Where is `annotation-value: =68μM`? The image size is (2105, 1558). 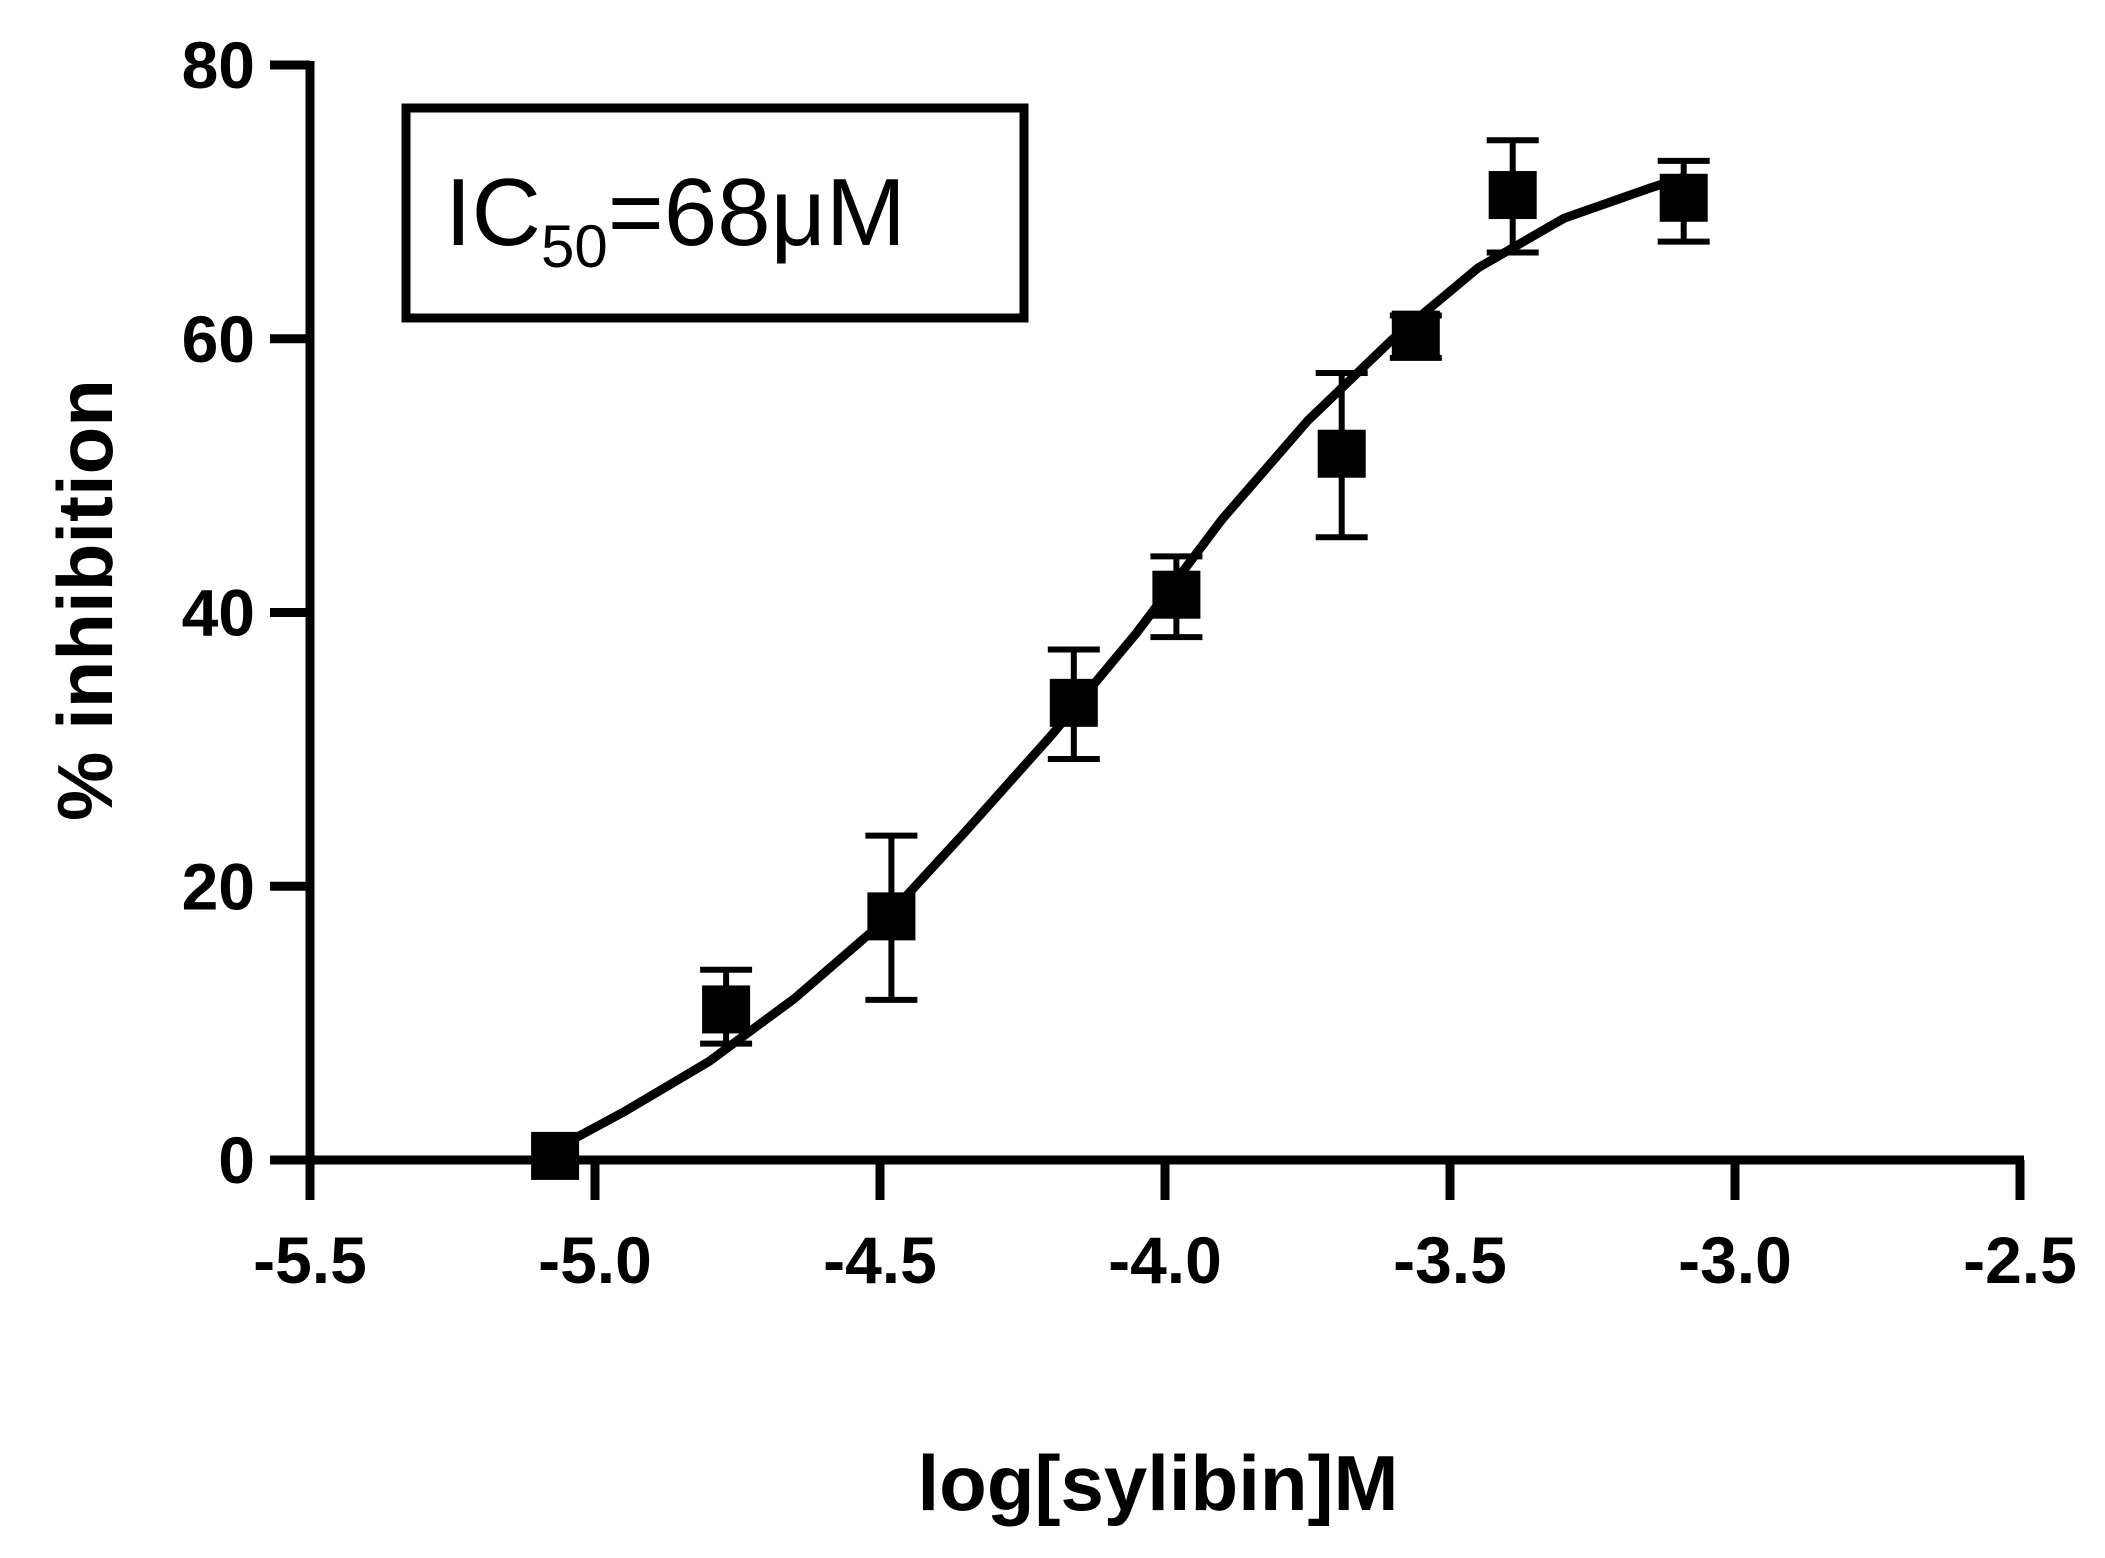
annotation-value: =68μM is located at coordinates (757, 212).